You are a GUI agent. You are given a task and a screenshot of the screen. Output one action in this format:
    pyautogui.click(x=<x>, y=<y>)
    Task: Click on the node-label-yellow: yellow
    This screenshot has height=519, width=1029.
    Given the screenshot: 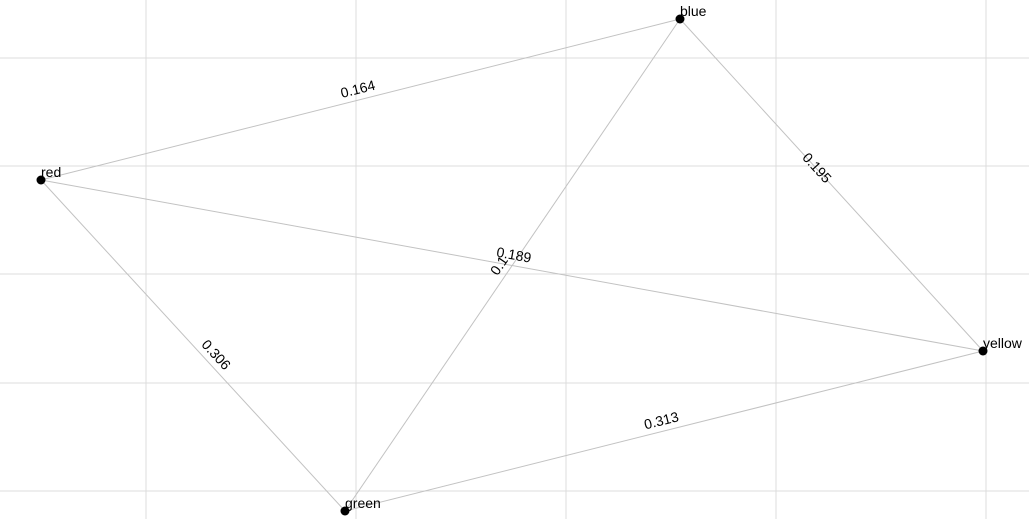 What is the action you would take?
    pyautogui.click(x=1003, y=343)
    